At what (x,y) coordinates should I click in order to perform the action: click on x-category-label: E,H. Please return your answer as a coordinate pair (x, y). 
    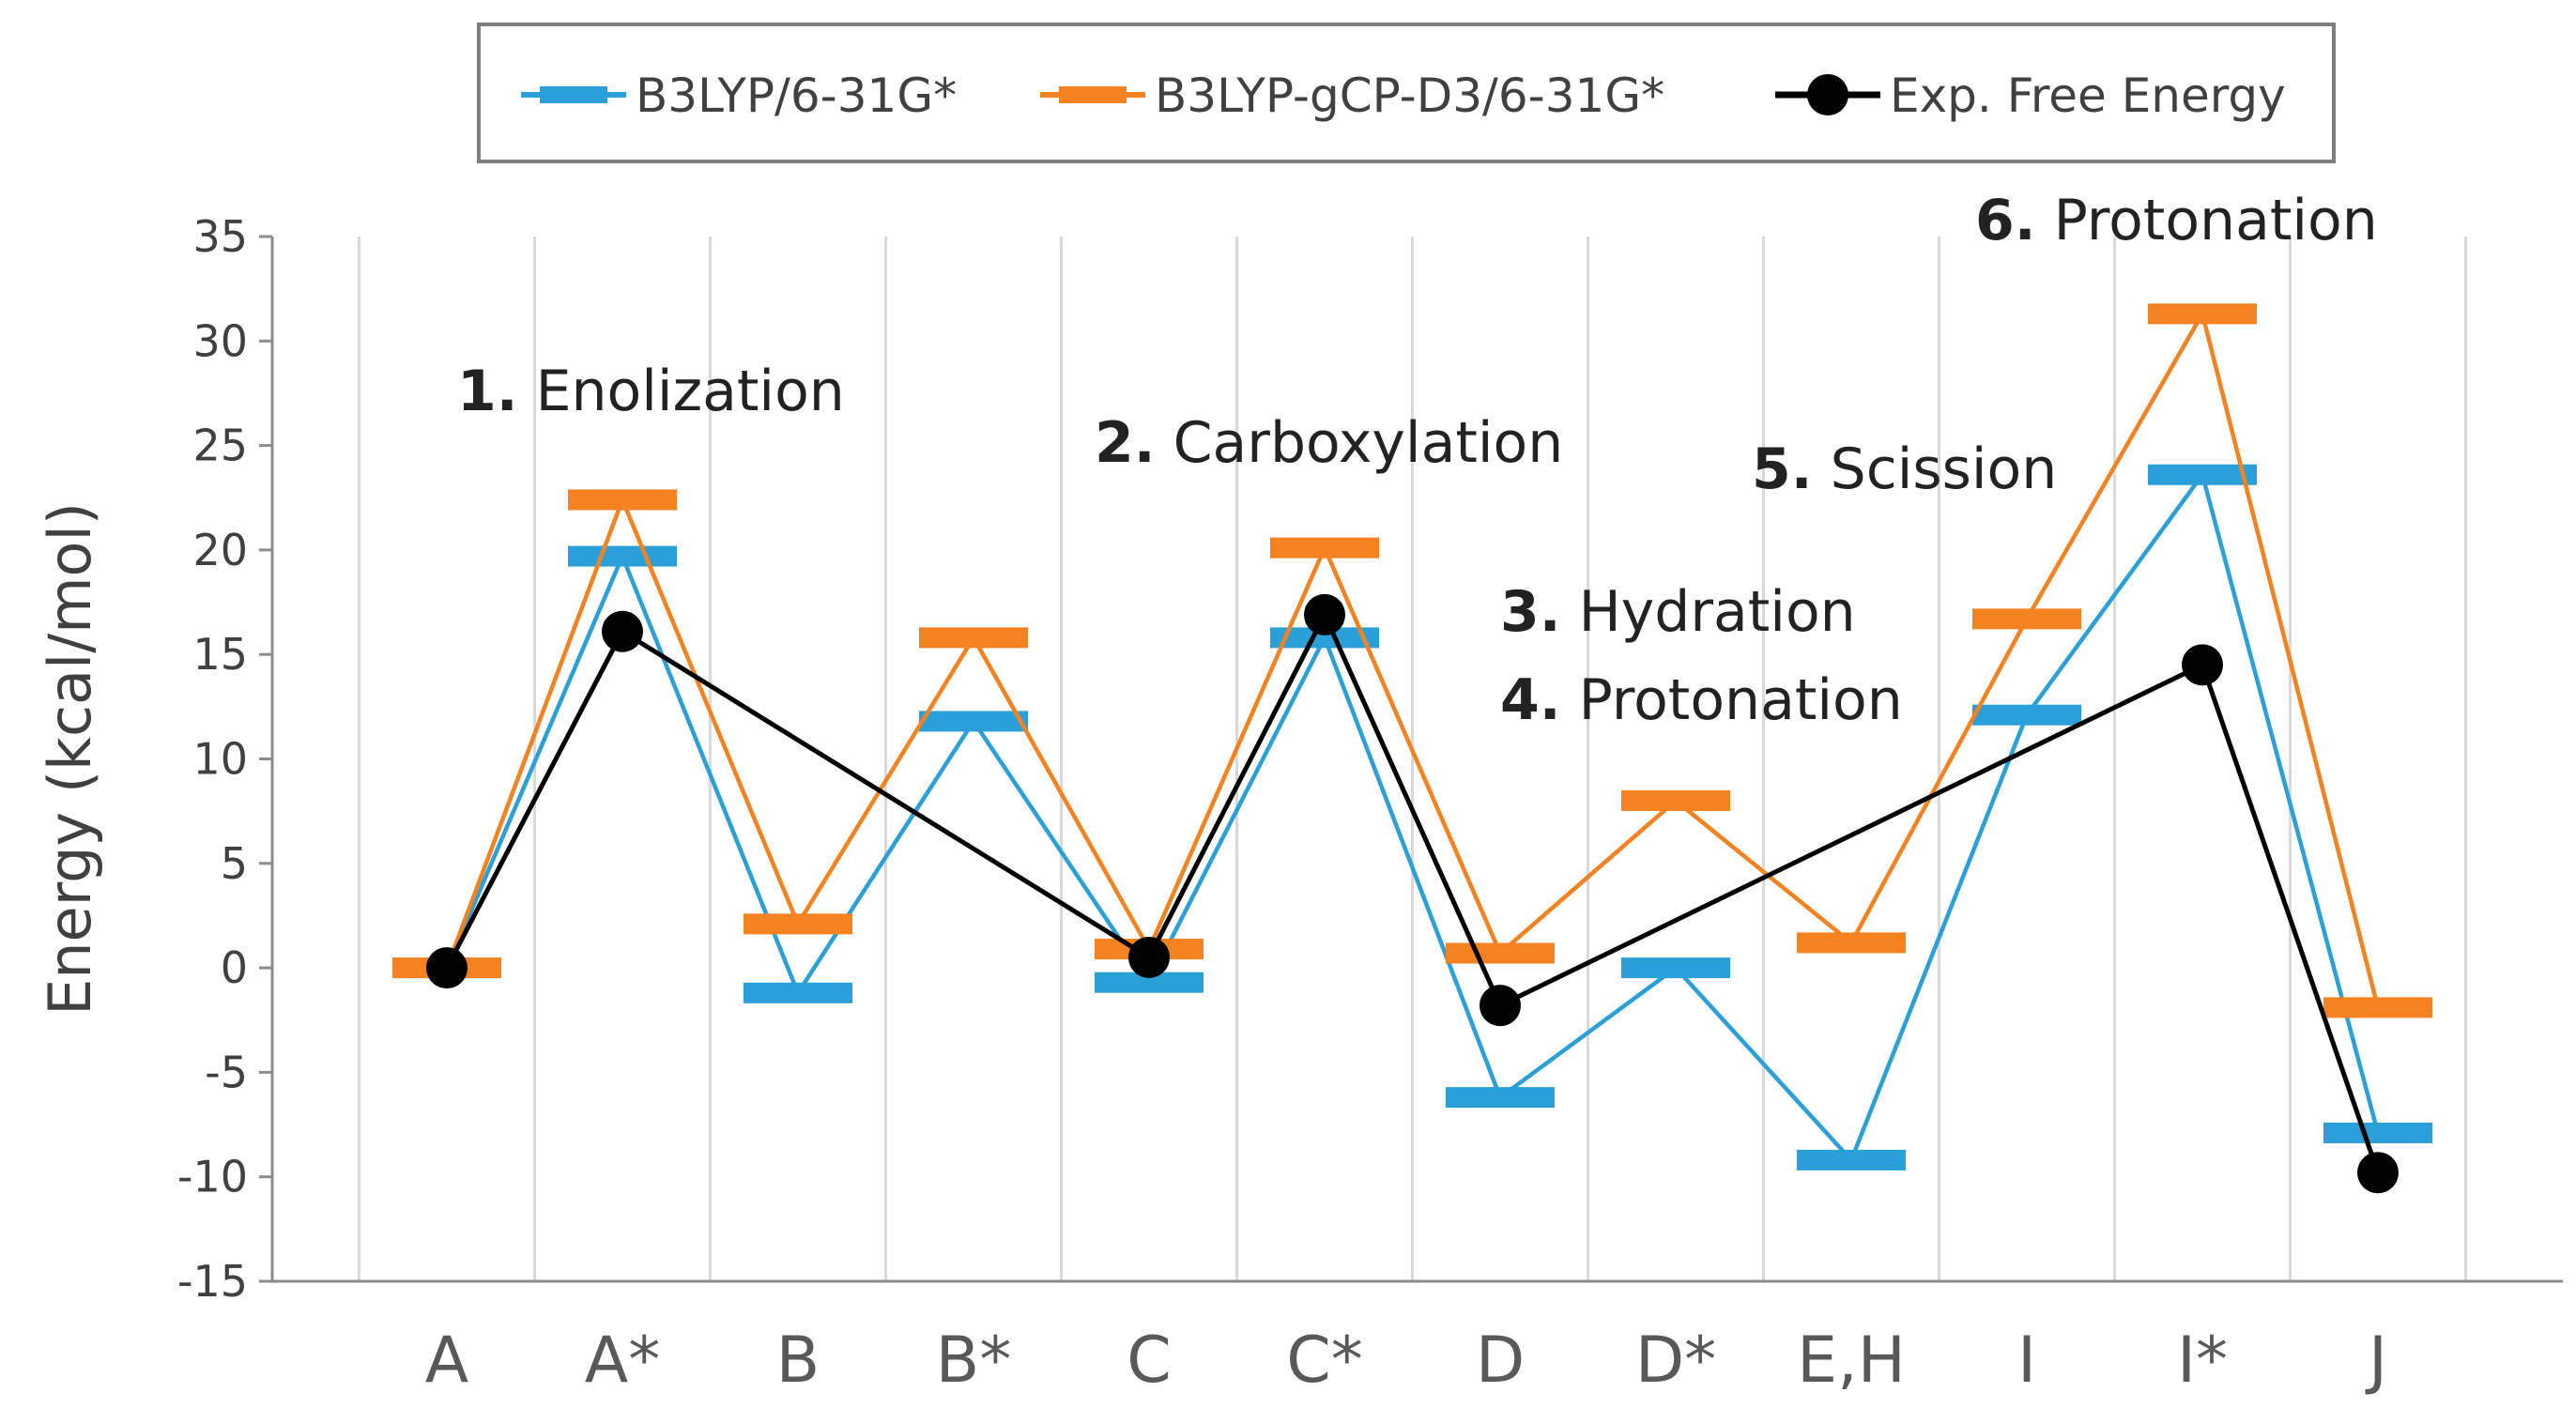
    Looking at the image, I should click on (1852, 1361).